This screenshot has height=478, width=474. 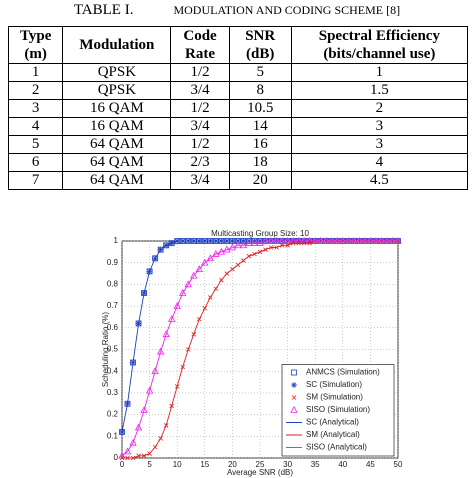 What do you see at coordinates (113, 262) in the screenshot?
I see `y-tick-label: 0.9` at bounding box center [113, 262].